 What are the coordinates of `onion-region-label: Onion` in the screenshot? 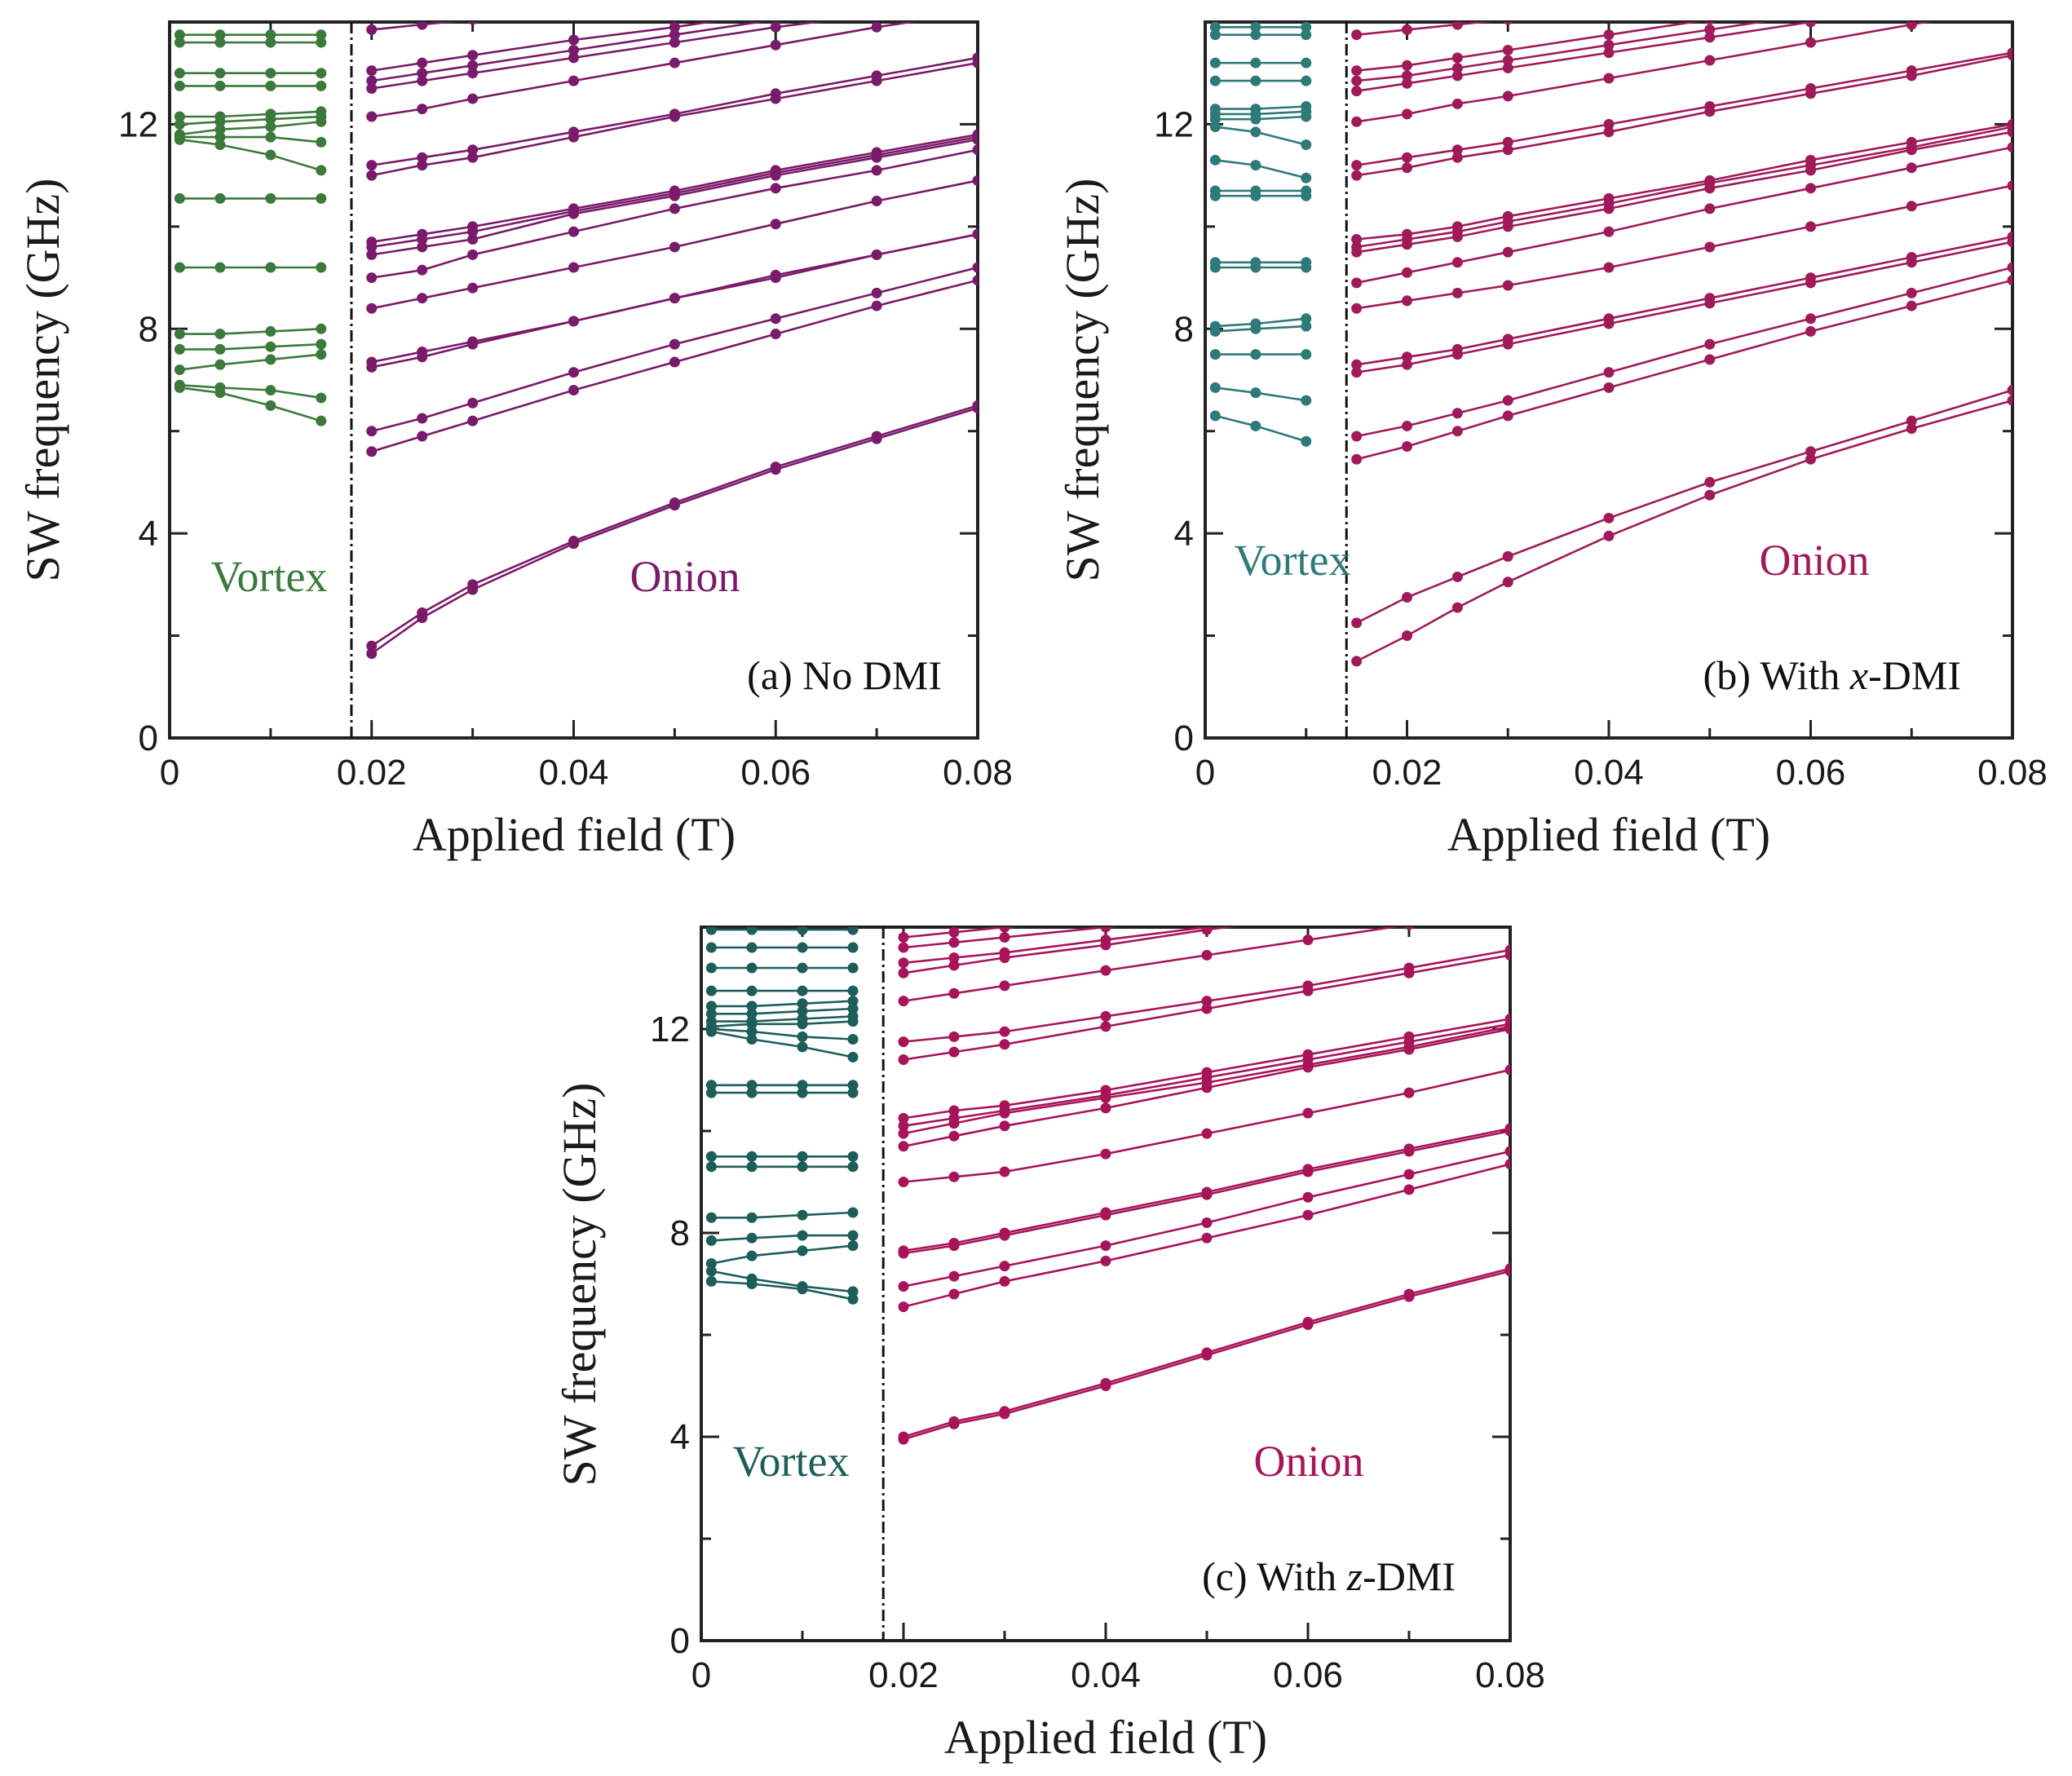 It's located at (1815, 560).